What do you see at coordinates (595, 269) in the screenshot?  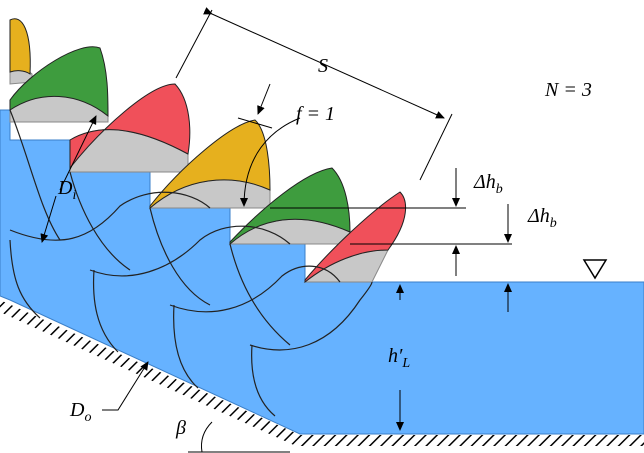 I see `downward-triangle-icon` at bounding box center [595, 269].